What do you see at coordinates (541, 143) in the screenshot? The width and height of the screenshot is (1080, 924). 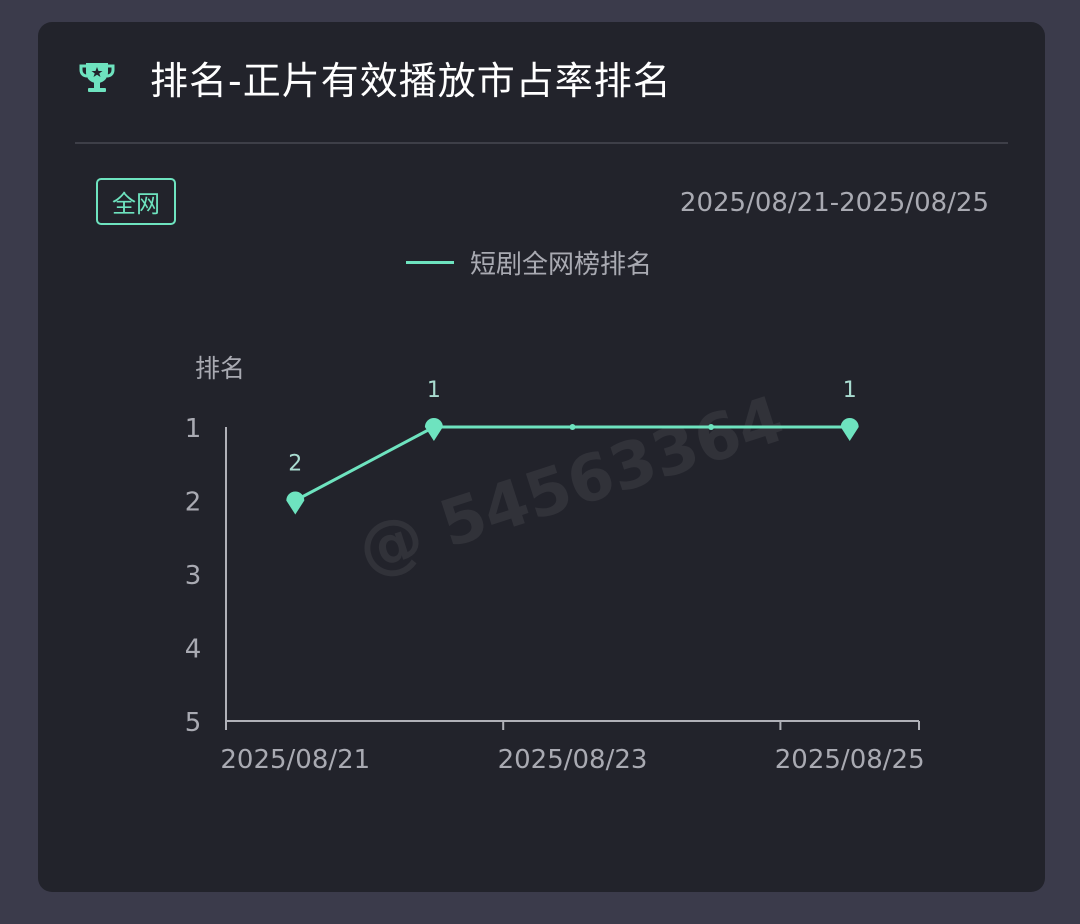 I see `divider` at bounding box center [541, 143].